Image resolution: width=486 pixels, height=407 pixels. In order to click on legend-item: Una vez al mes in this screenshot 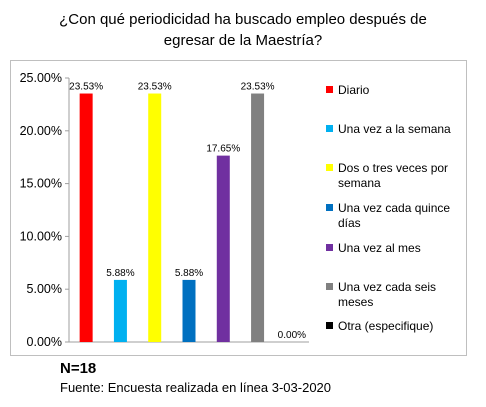, I will do `click(395, 248)`.